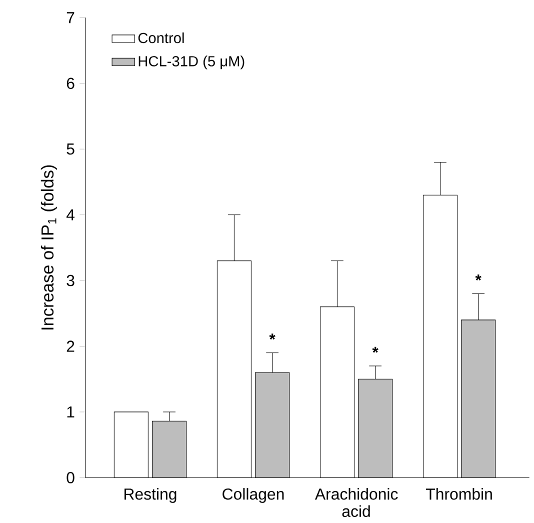 Image resolution: width=534 pixels, height=523 pixels. Describe the element at coordinates (459, 494) in the screenshot. I see `x-tick-label: Thrombin` at that location.